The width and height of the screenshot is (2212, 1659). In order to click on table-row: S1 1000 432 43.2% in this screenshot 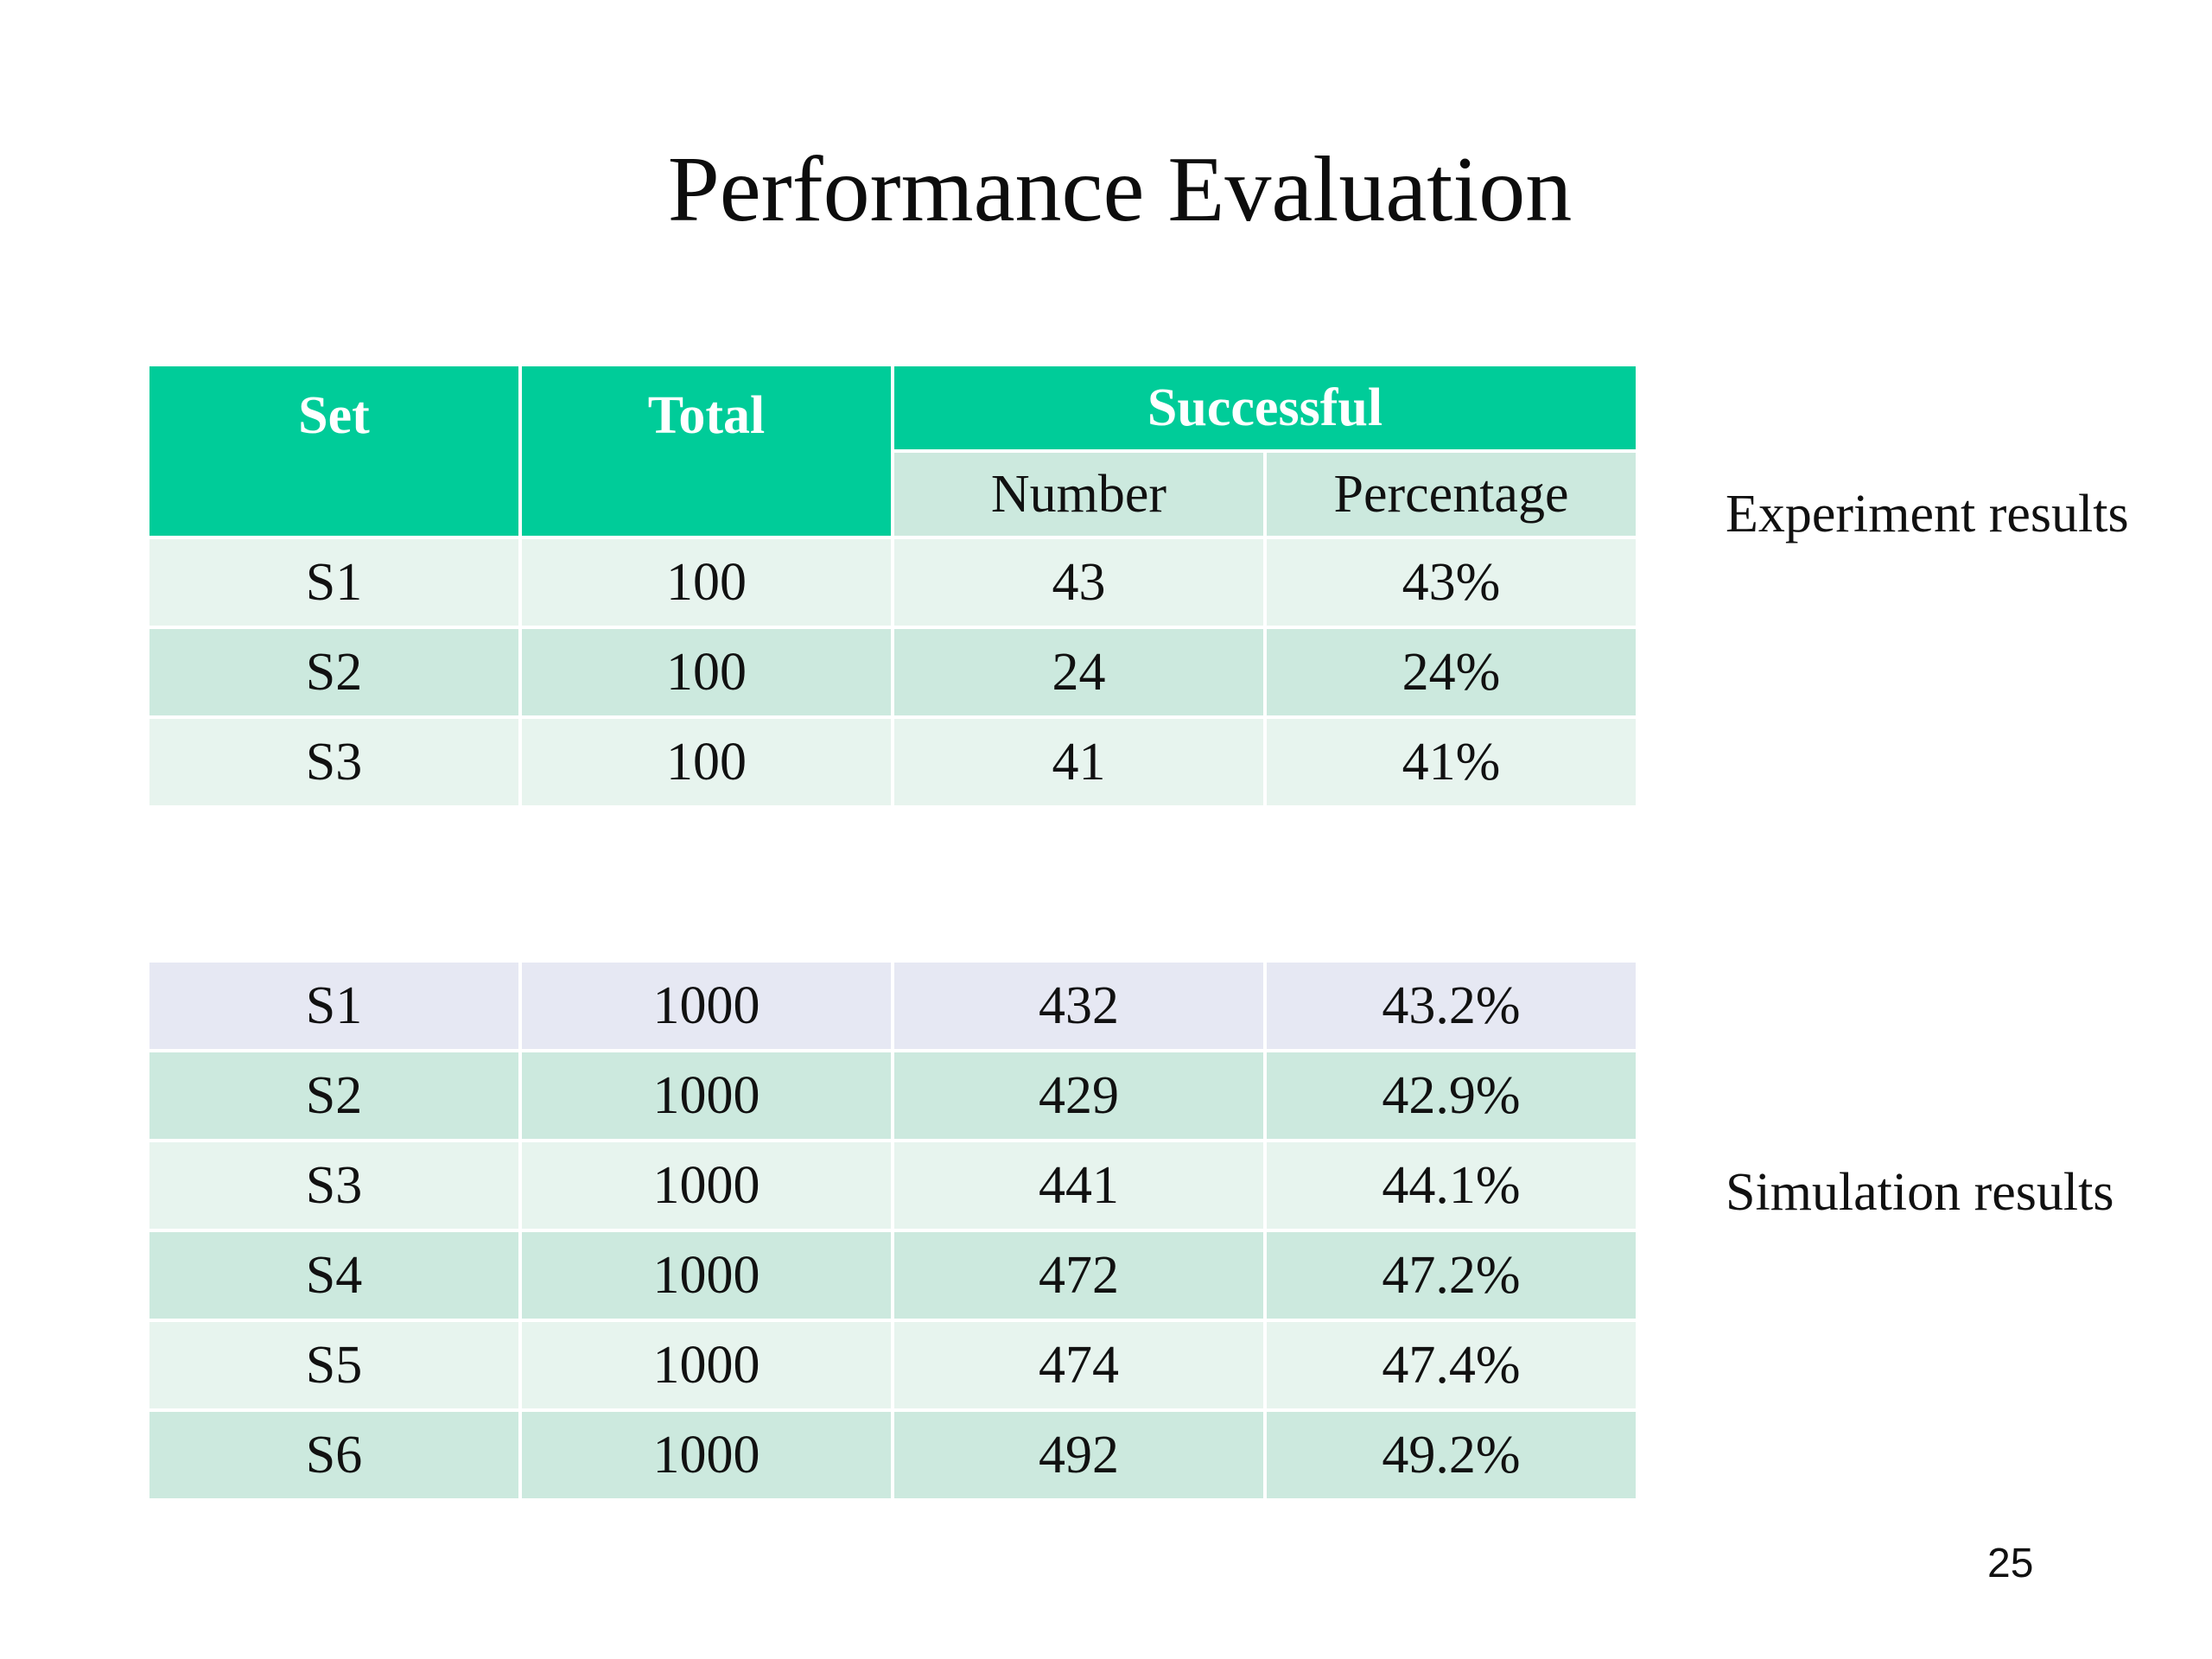, I will do `click(892, 1006)`.